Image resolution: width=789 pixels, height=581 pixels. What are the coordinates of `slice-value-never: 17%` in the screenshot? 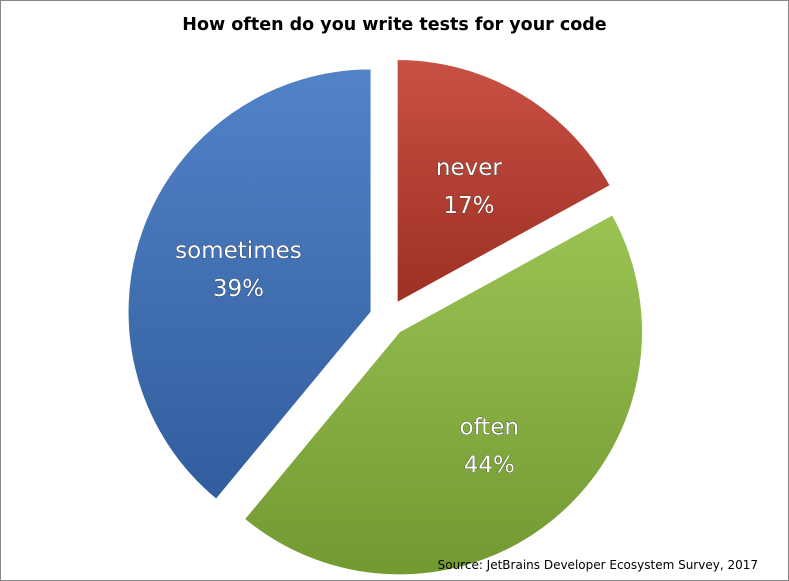 It's located at (468, 206).